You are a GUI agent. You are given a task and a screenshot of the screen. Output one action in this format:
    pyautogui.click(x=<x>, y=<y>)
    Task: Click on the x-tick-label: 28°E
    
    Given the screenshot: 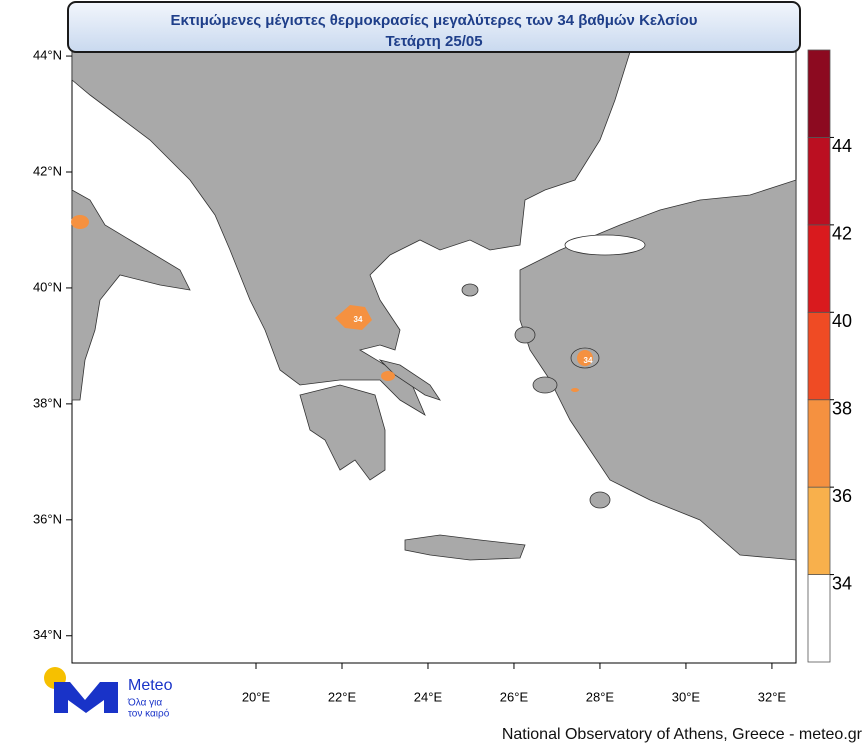 What is the action you would take?
    pyautogui.click(x=600, y=696)
    